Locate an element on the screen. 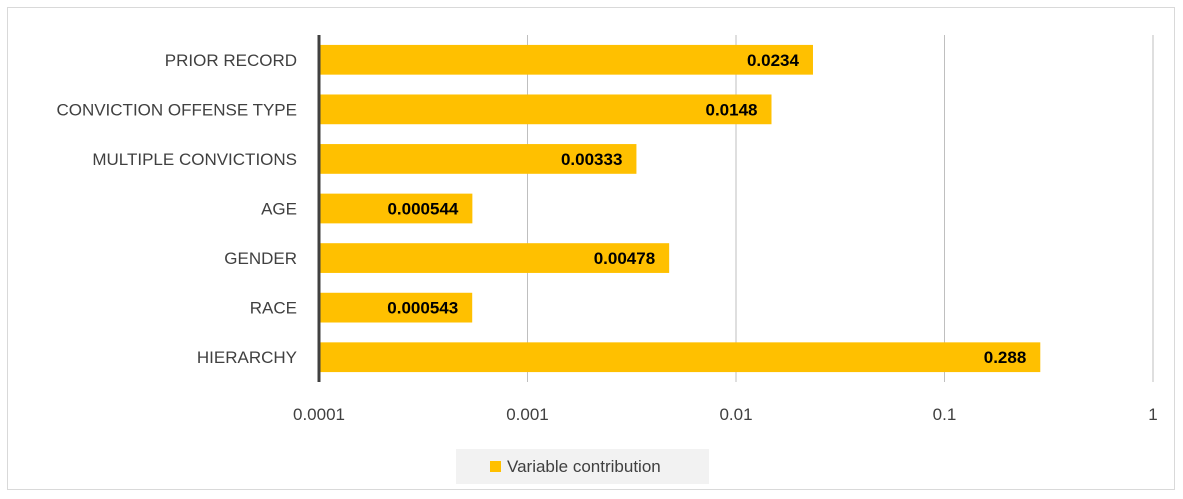  data-label: 0.000543 is located at coordinates (422, 308).